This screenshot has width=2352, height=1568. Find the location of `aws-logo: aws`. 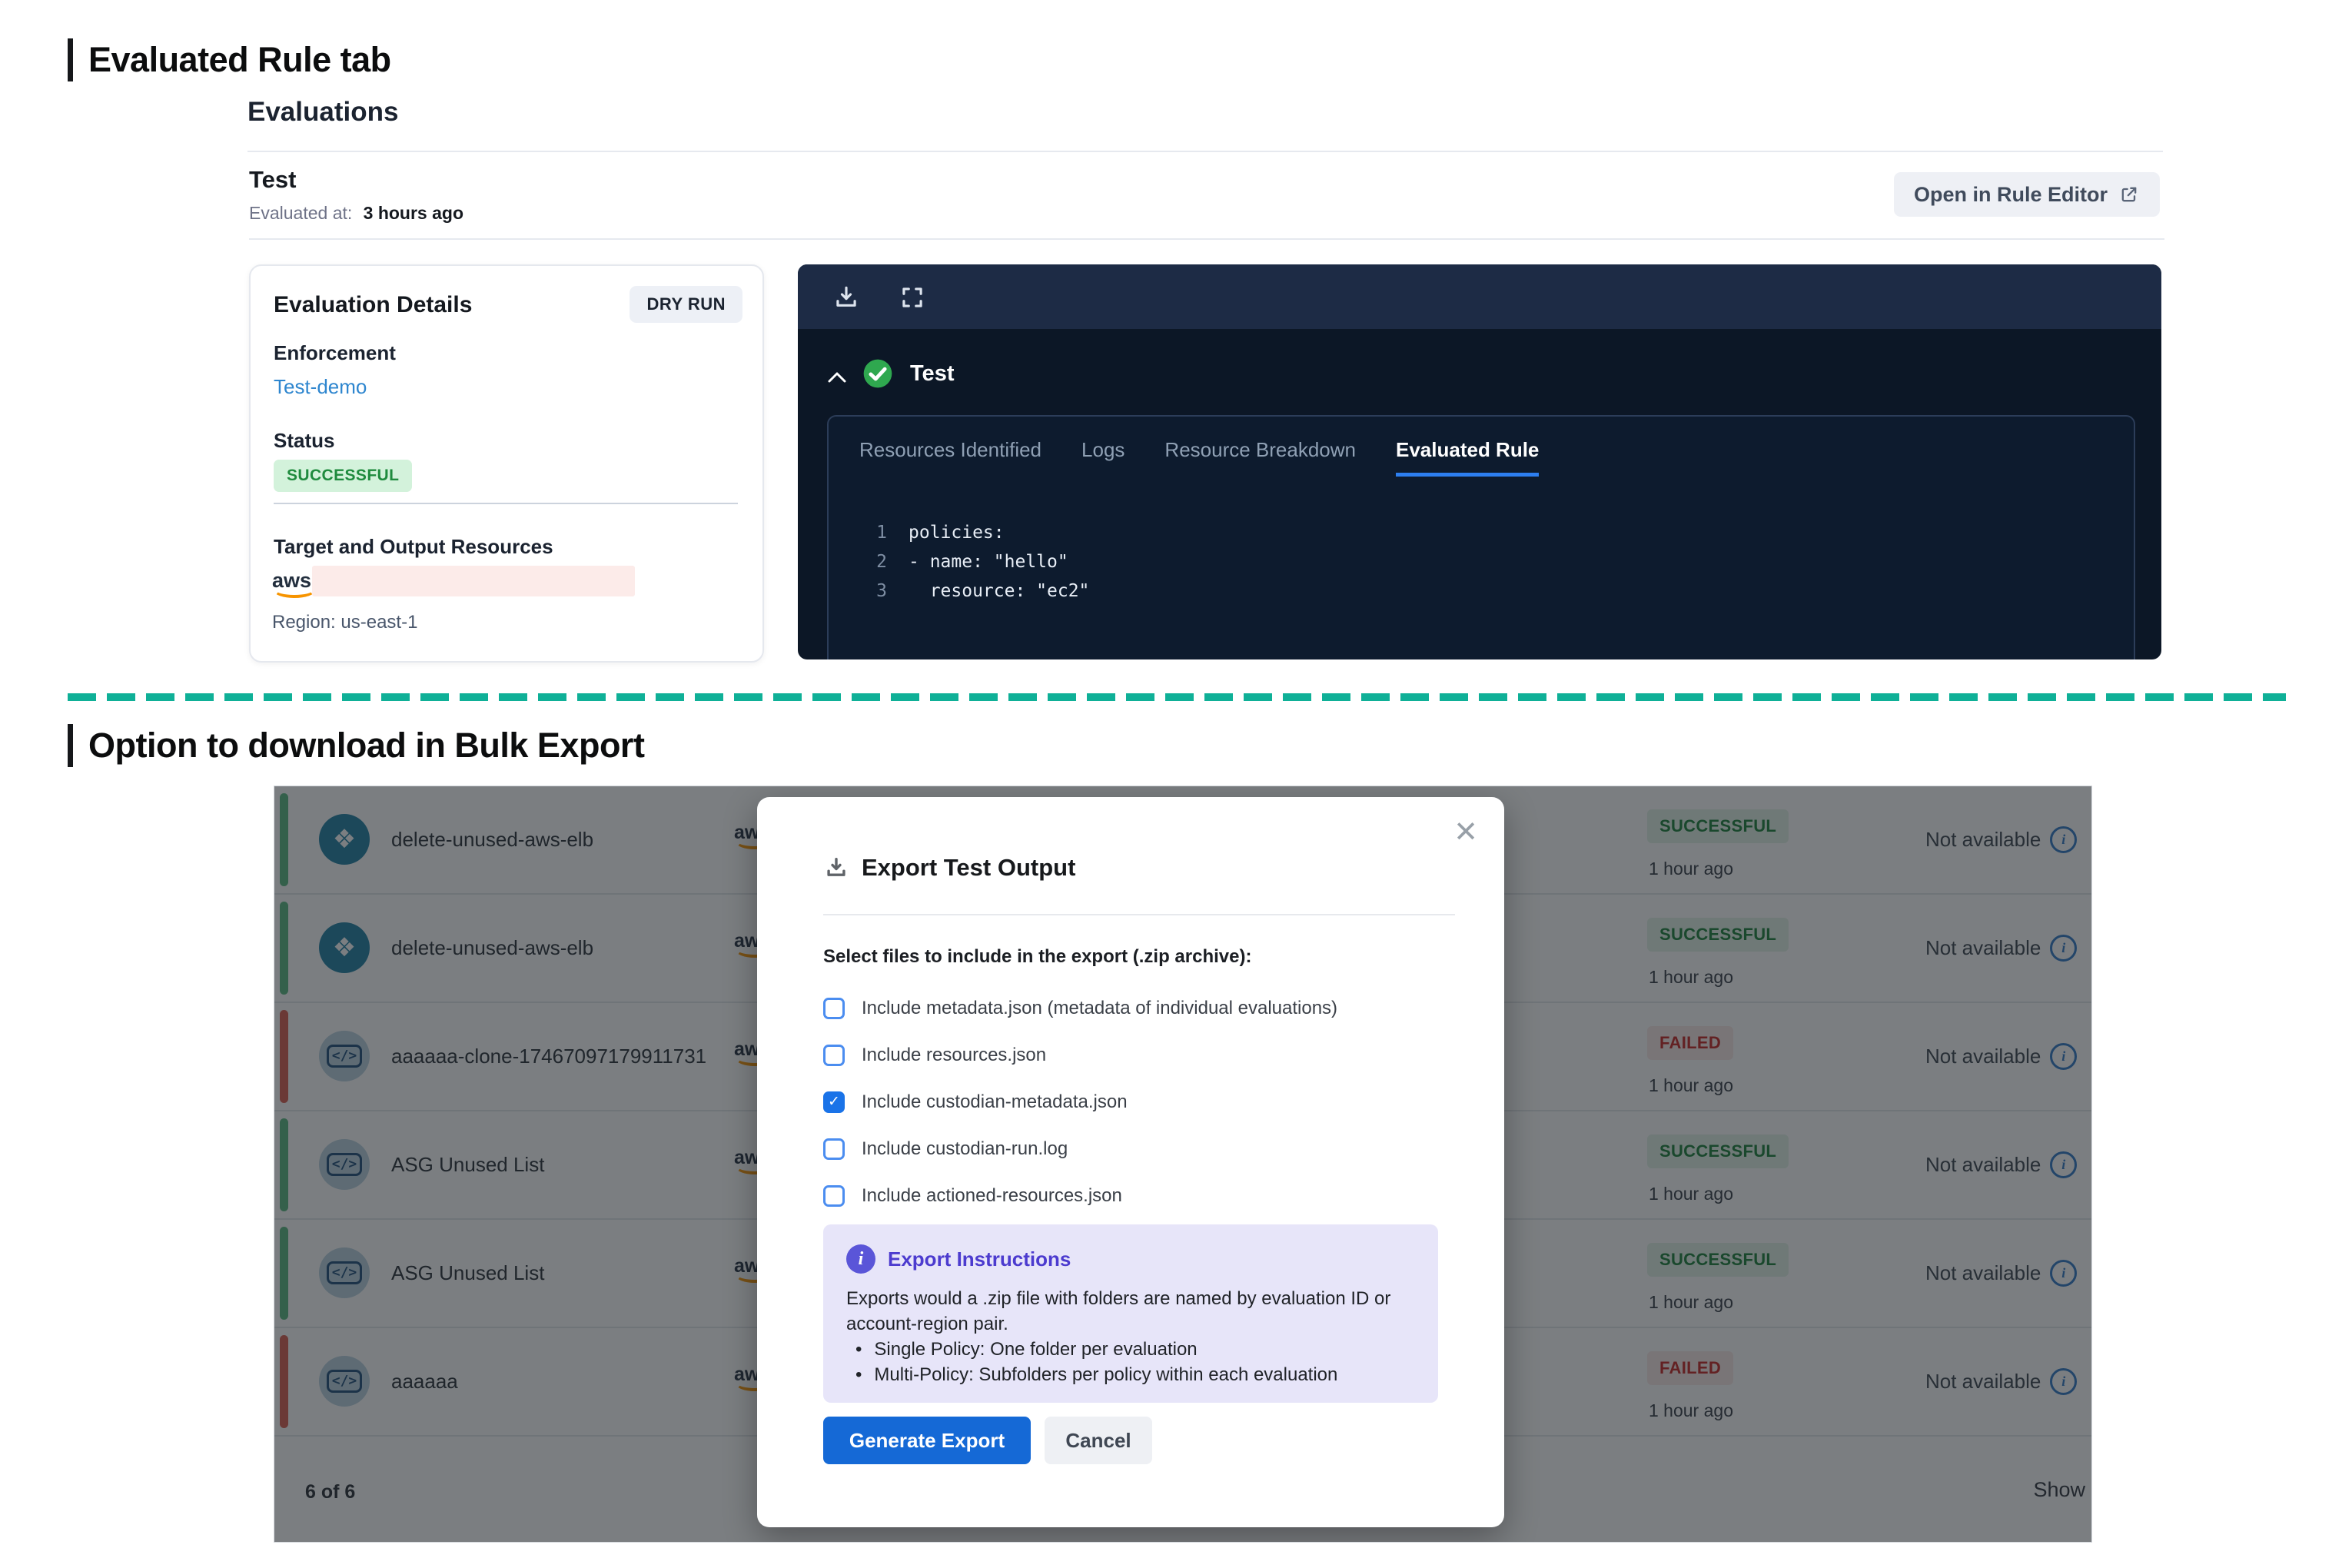

aws-logo: aws is located at coordinates (294, 583).